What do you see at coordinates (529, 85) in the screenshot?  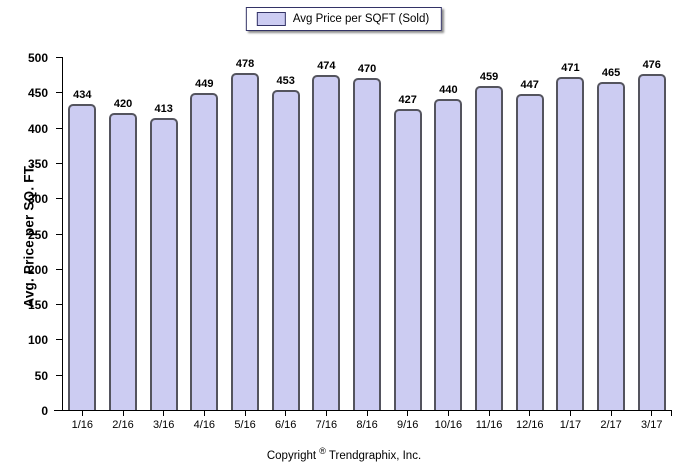 I see `bar-value-label: 447` at bounding box center [529, 85].